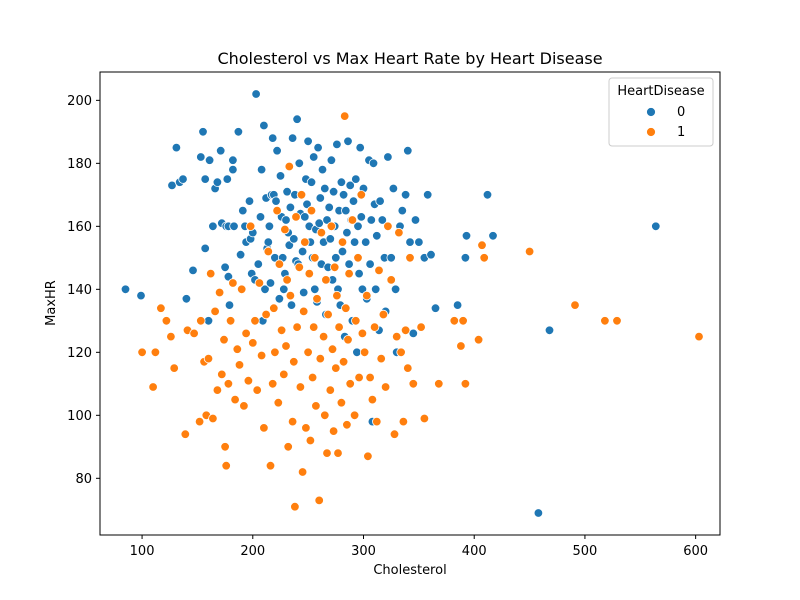  I want to click on y-axis-label: MaxHR, so click(51, 303).